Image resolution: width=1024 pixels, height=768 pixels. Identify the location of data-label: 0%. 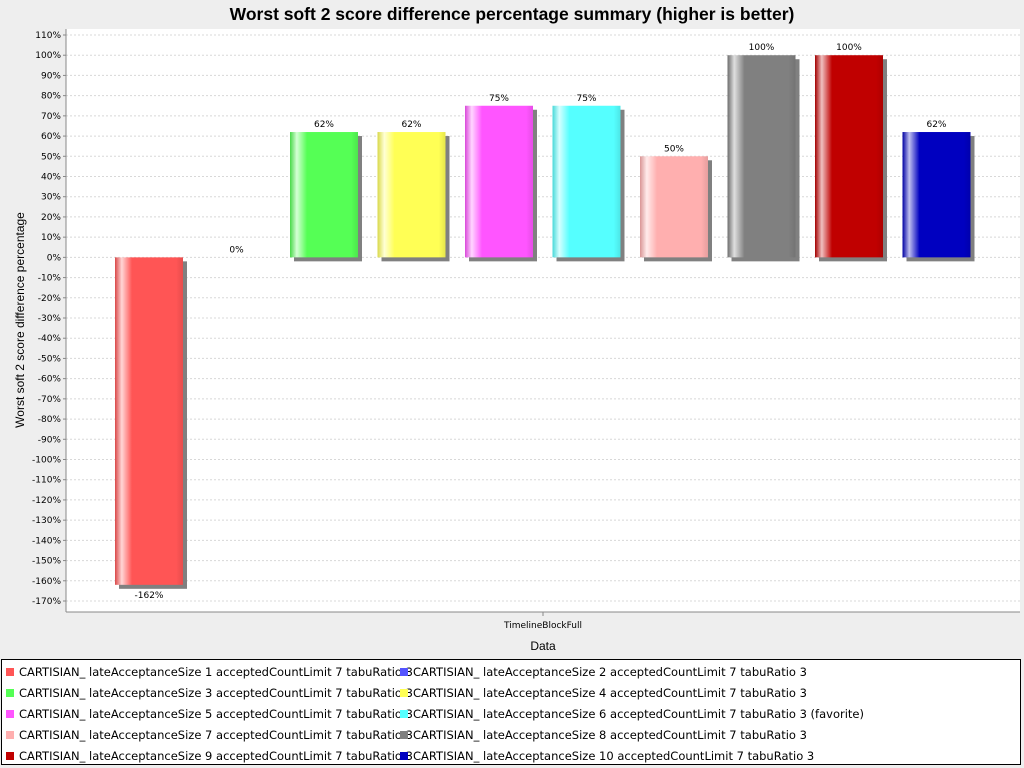
(236, 250).